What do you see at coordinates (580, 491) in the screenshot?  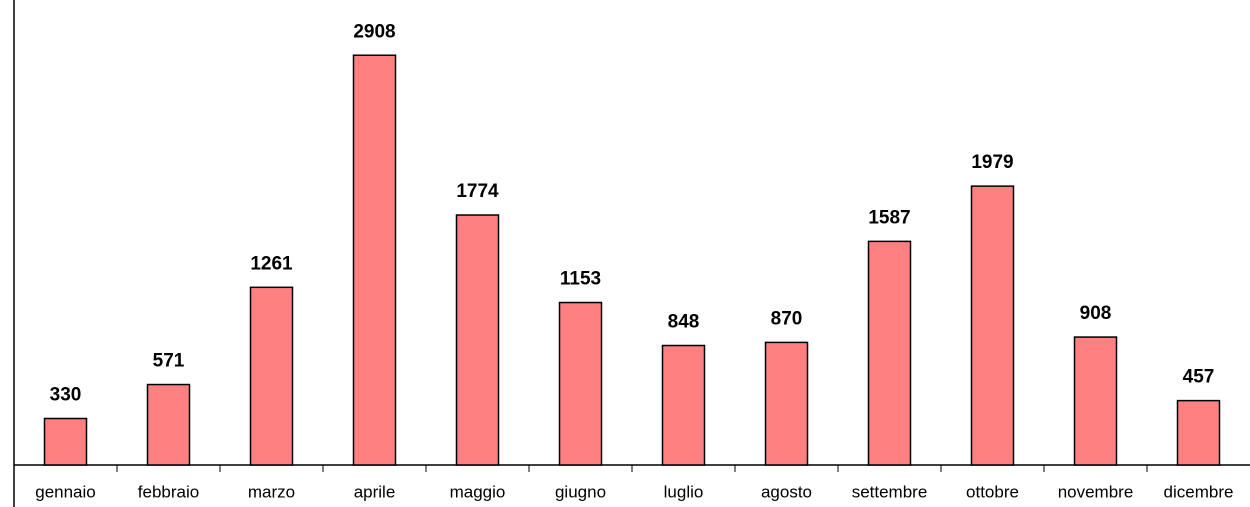 I see `x-tick-label: giugno` at bounding box center [580, 491].